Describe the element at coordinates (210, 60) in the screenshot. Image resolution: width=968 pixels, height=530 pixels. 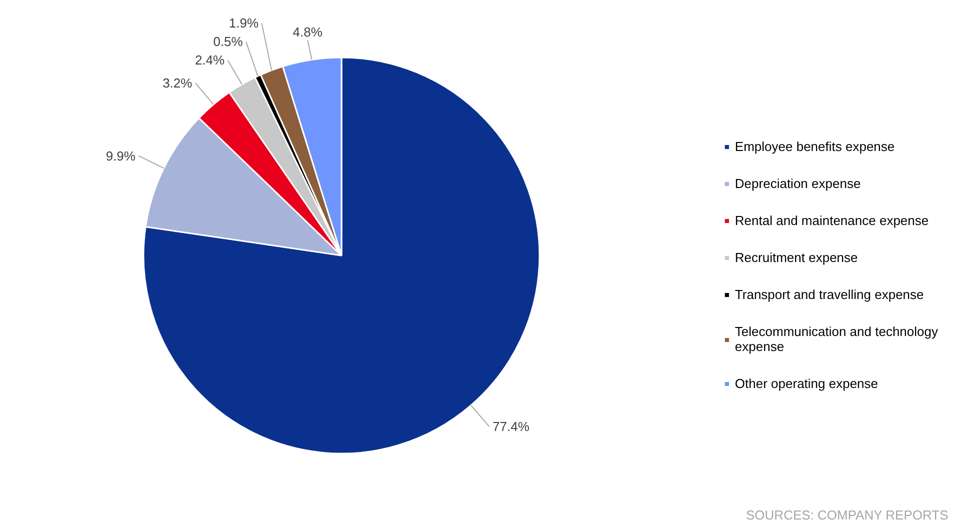
I see `data-label: 2.4%` at that location.